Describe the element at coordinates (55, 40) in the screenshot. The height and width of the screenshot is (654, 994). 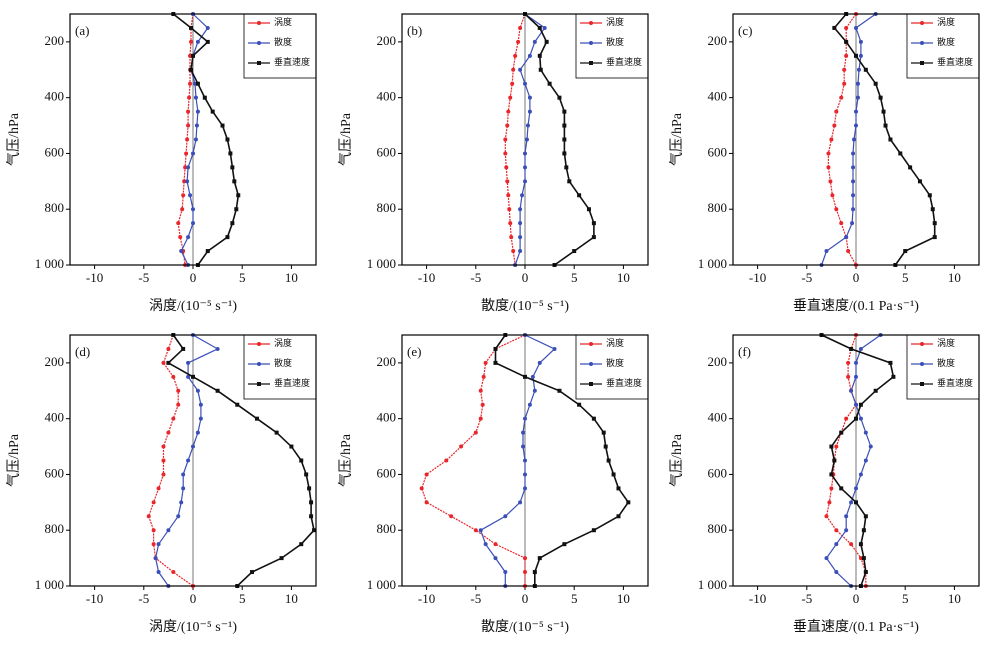
I see `y-tick-label: 200` at that location.